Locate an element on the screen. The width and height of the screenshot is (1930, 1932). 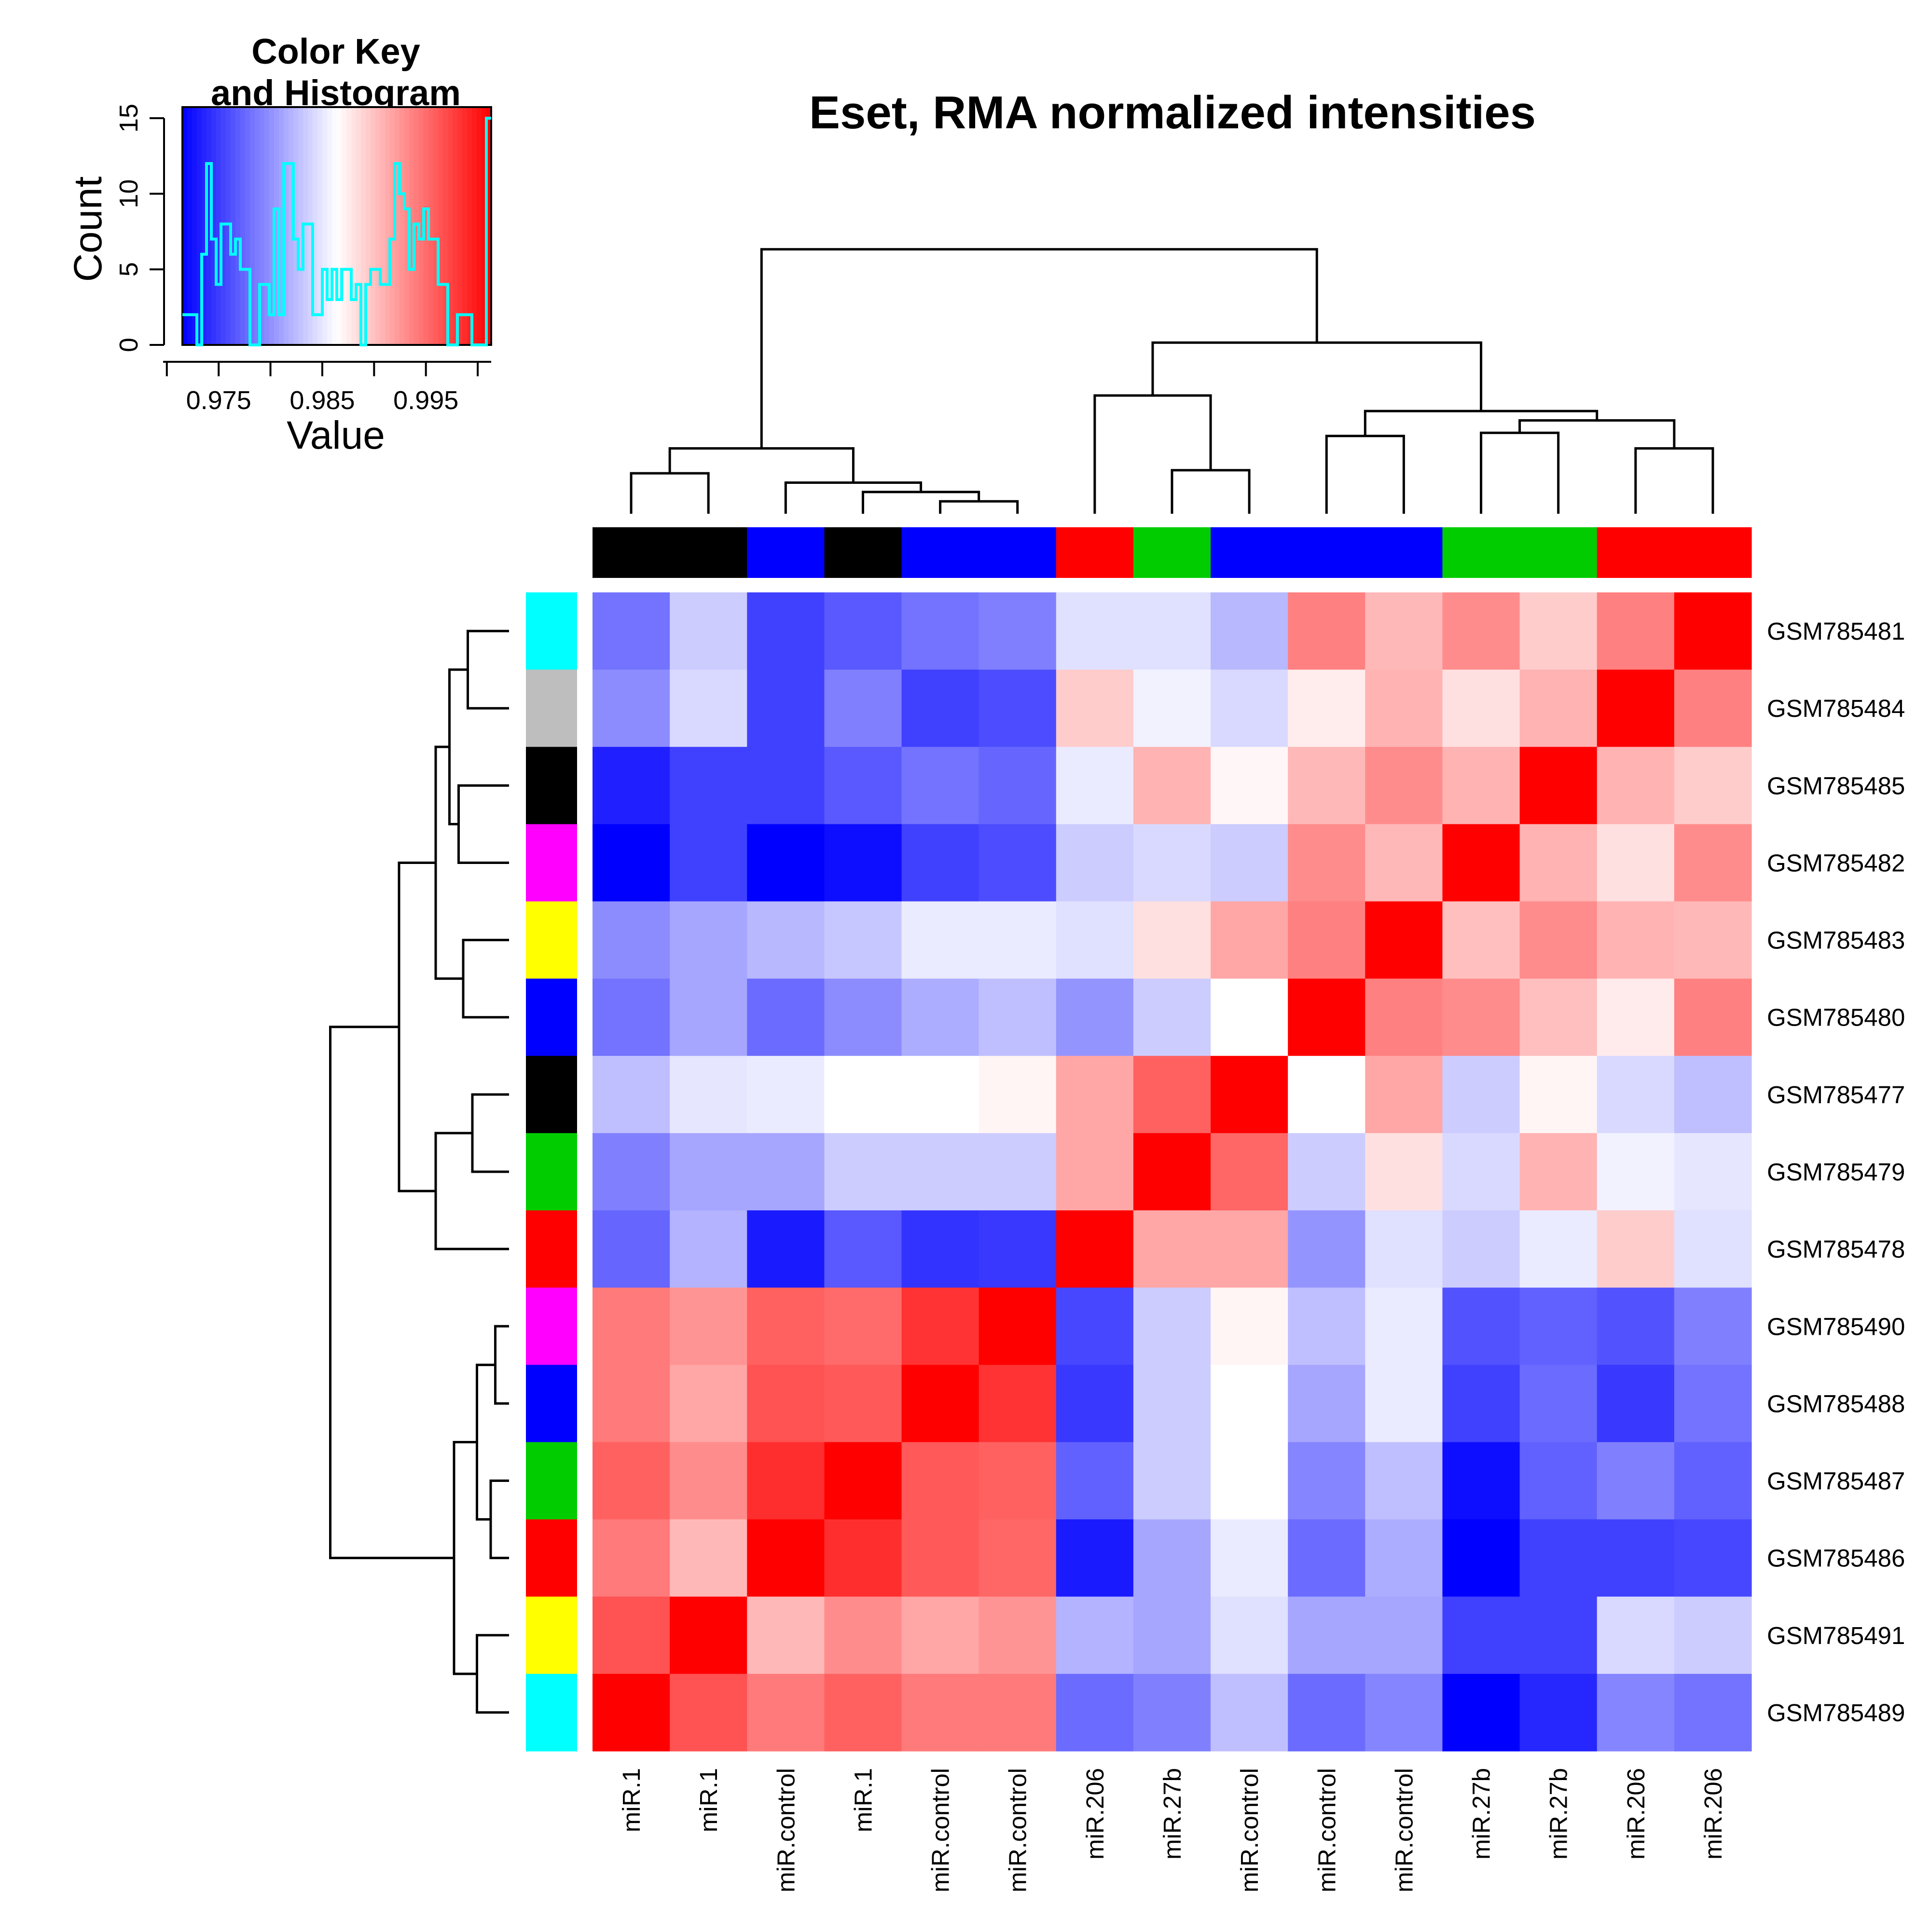
color-key-y-tick-label: 5 is located at coordinates (128, 269).